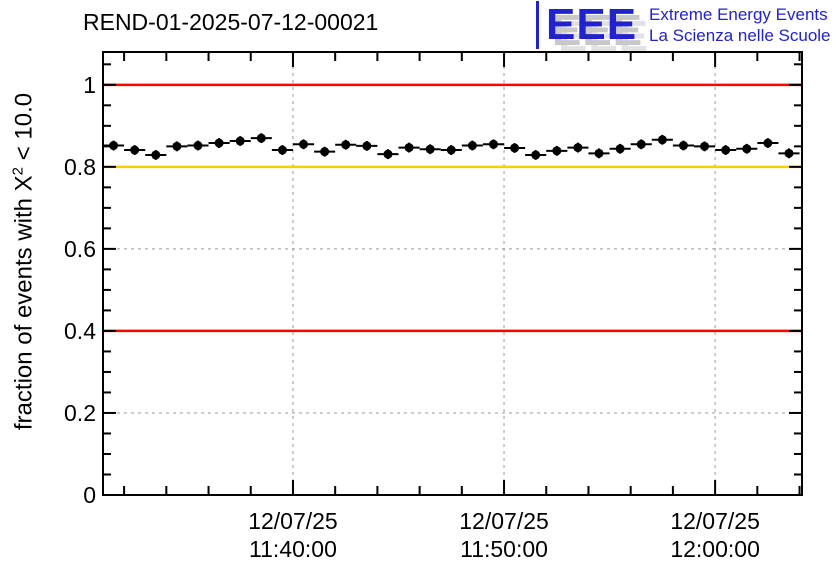 This screenshot has height=572, width=836. I want to click on y-tick-label: 0, so click(89, 495).